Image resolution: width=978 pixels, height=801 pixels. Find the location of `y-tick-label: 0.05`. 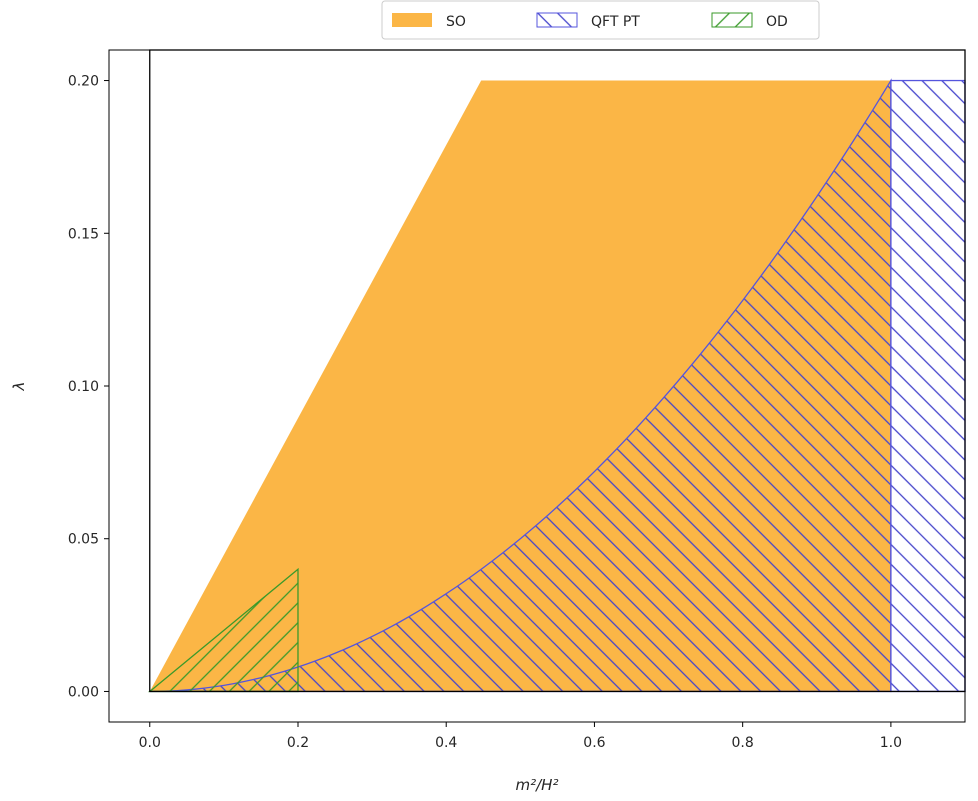

y-tick-label: 0.05 is located at coordinates (83, 540).